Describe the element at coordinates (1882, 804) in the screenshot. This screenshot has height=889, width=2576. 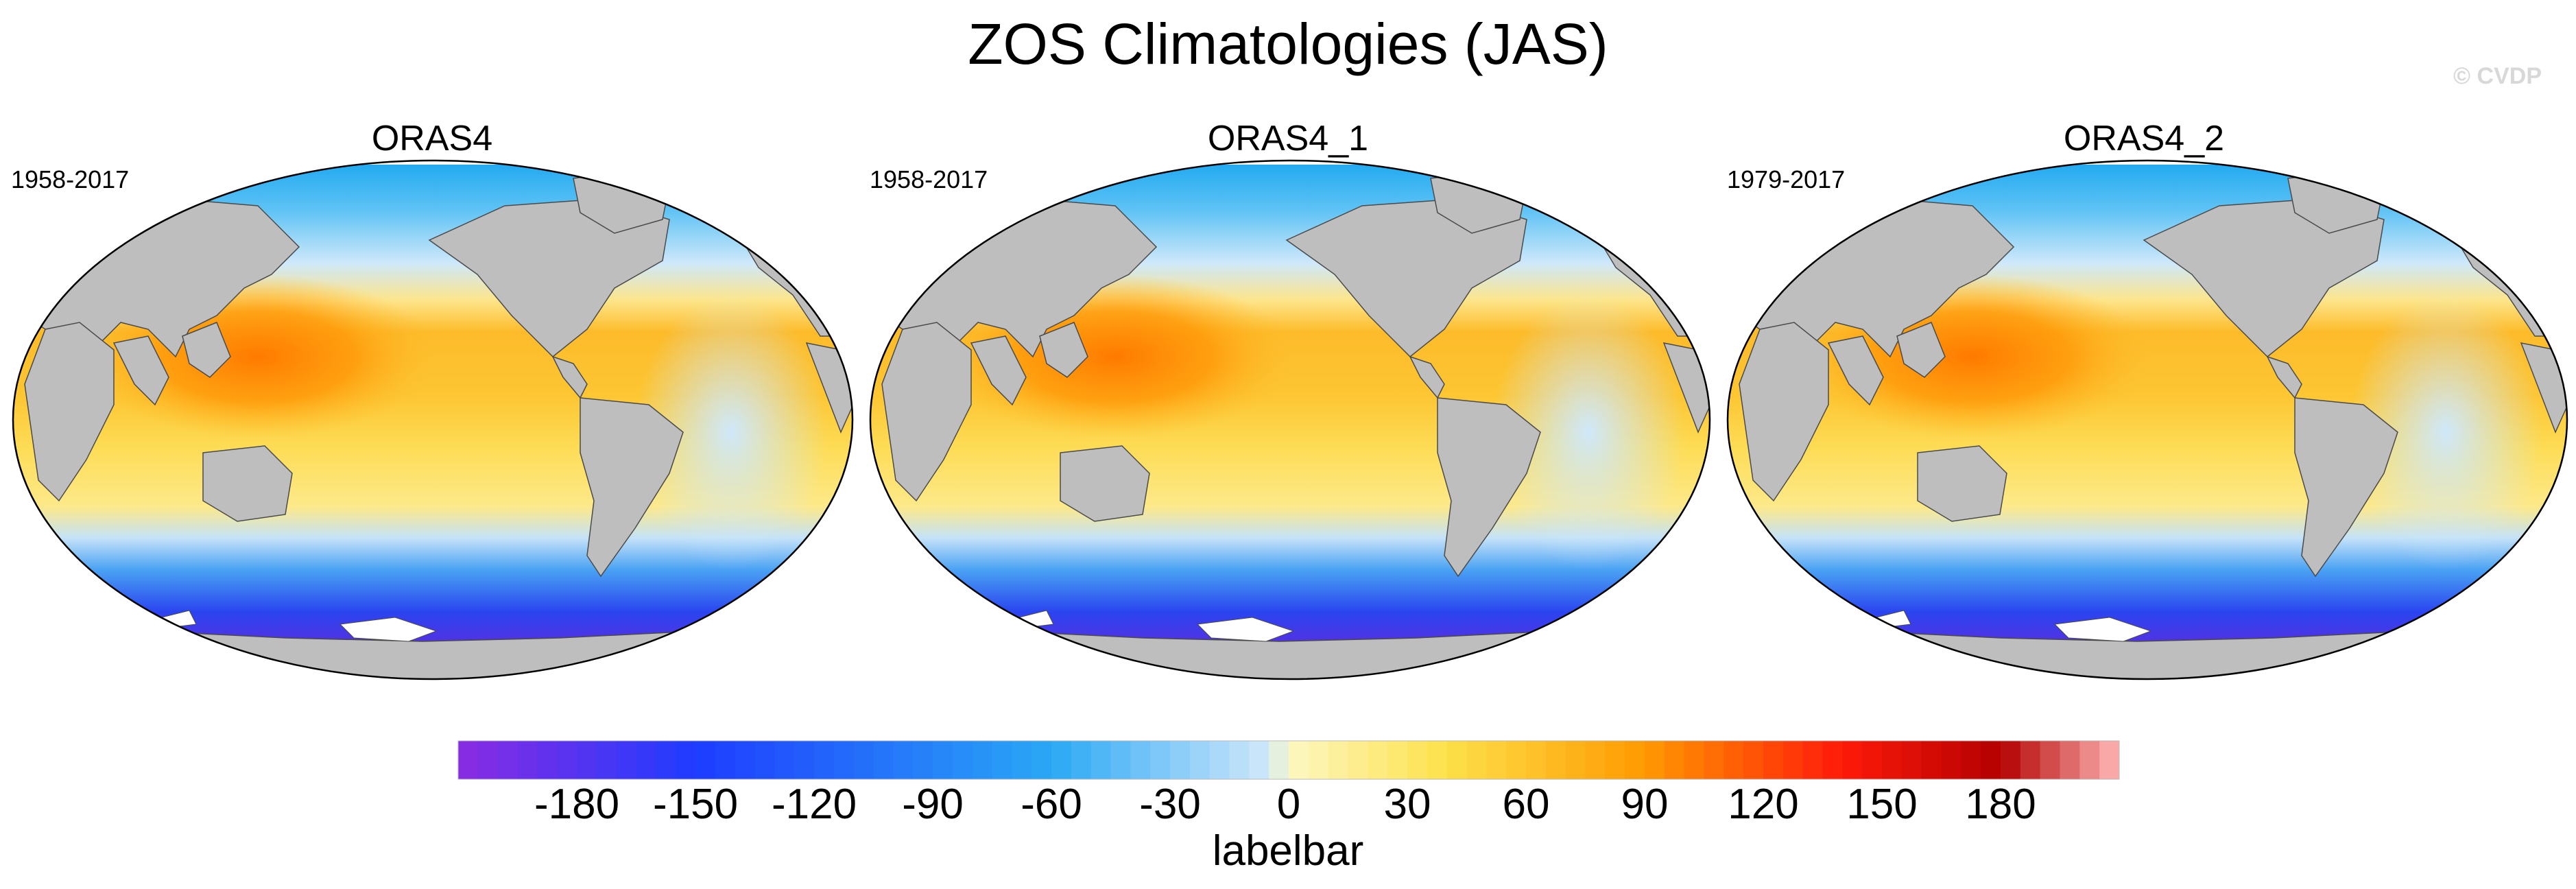
I see `colorbar-tick: 150` at that location.